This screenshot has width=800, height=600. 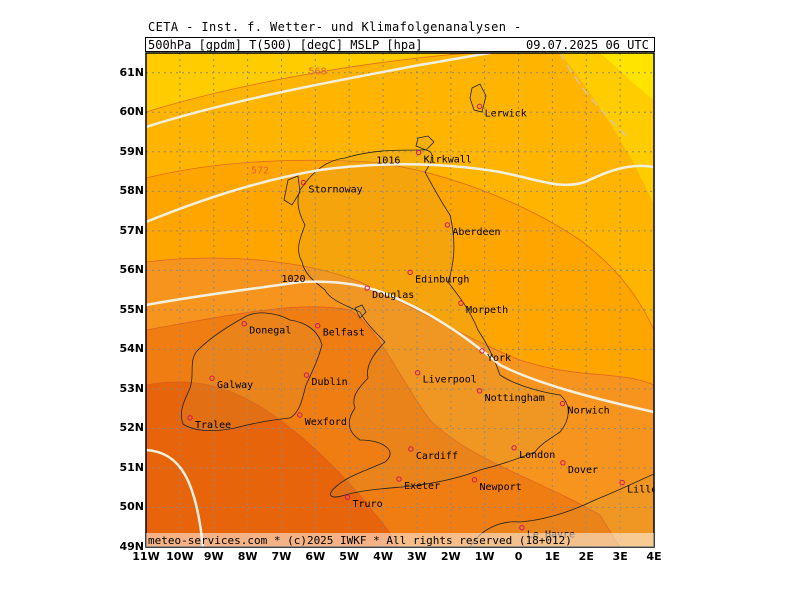 I want to click on city-london: London, so click(x=533, y=453).